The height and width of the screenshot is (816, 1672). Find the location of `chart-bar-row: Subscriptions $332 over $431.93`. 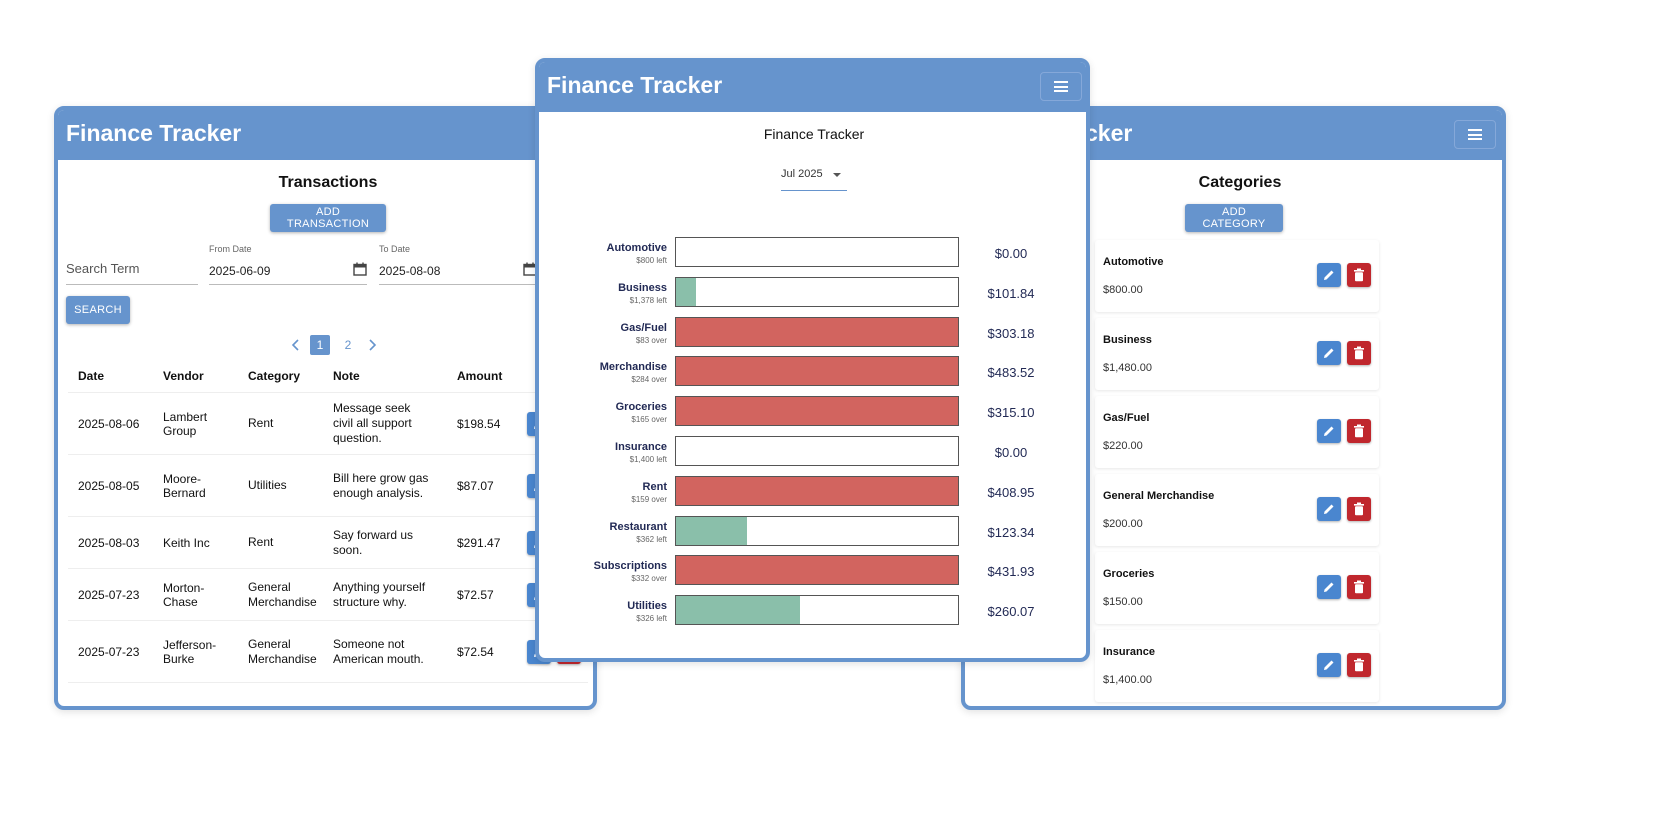

chart-bar-row: Subscriptions $332 over $431.93 is located at coordinates (836, 574).